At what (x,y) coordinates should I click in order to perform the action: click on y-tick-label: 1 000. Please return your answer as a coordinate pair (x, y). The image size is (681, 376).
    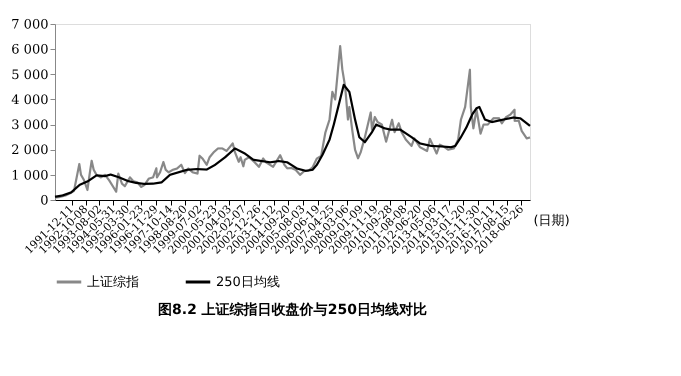
    Looking at the image, I should click on (29, 176).